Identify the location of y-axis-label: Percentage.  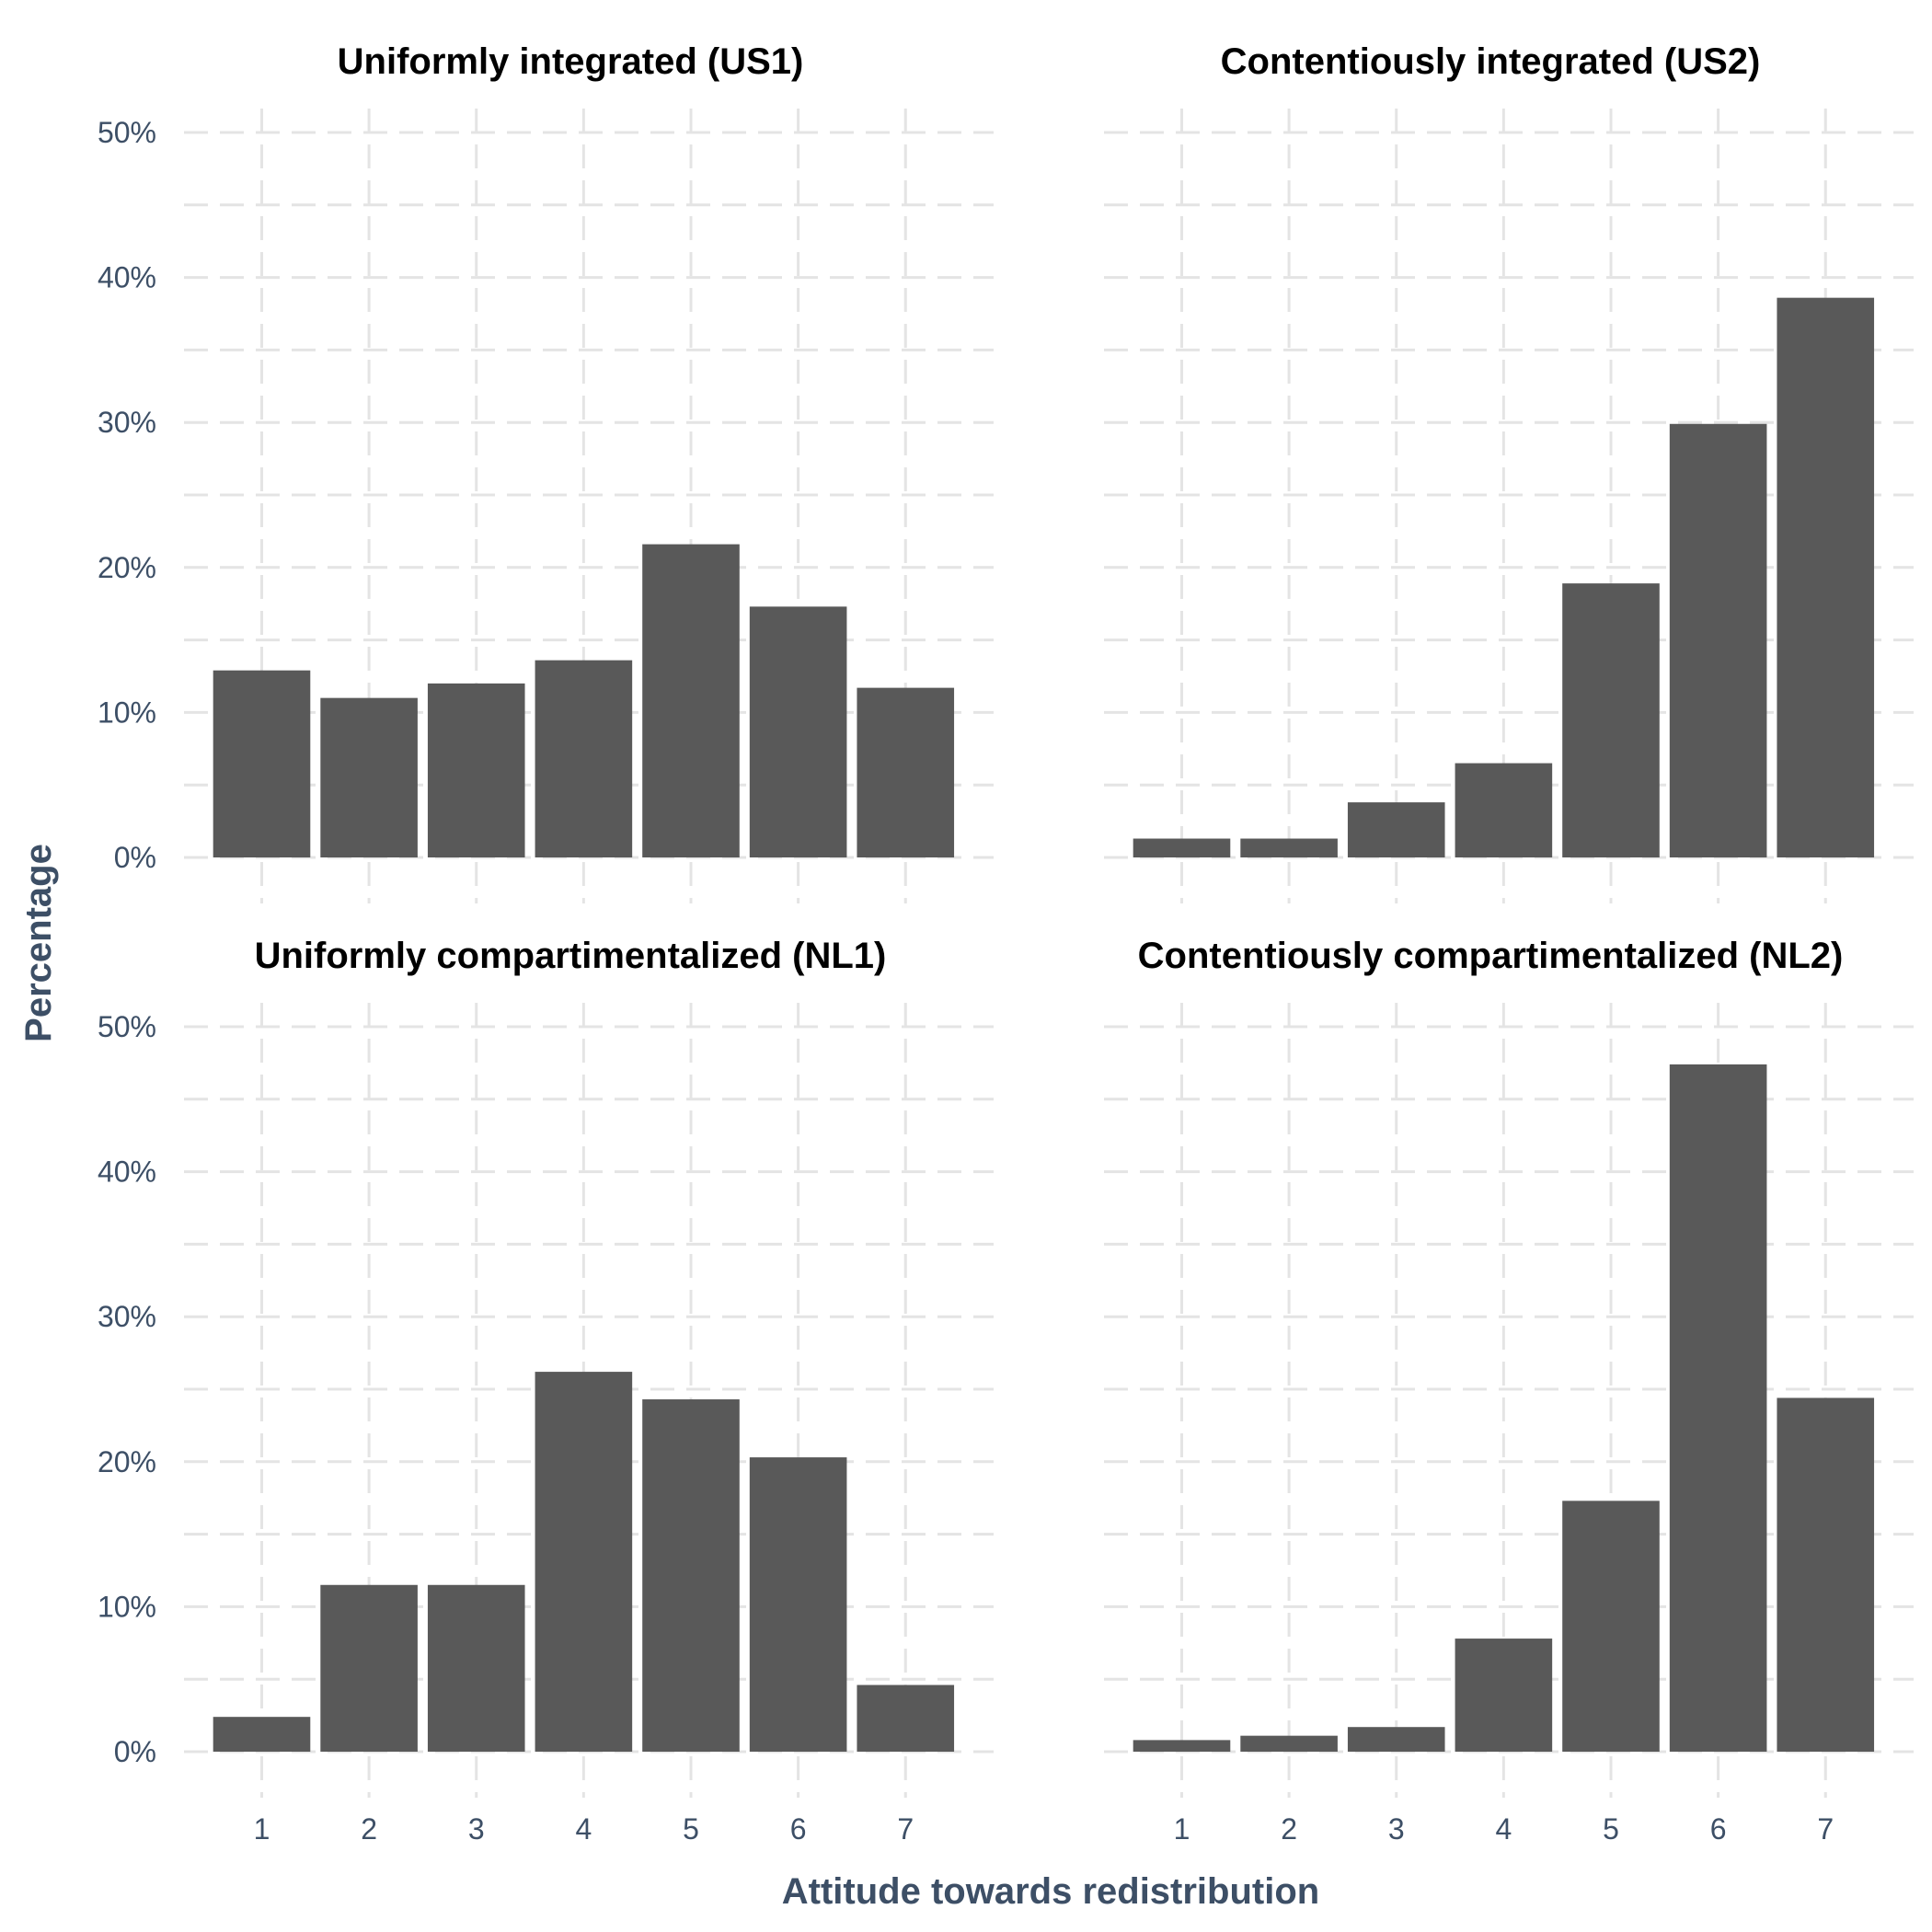
(38, 943).